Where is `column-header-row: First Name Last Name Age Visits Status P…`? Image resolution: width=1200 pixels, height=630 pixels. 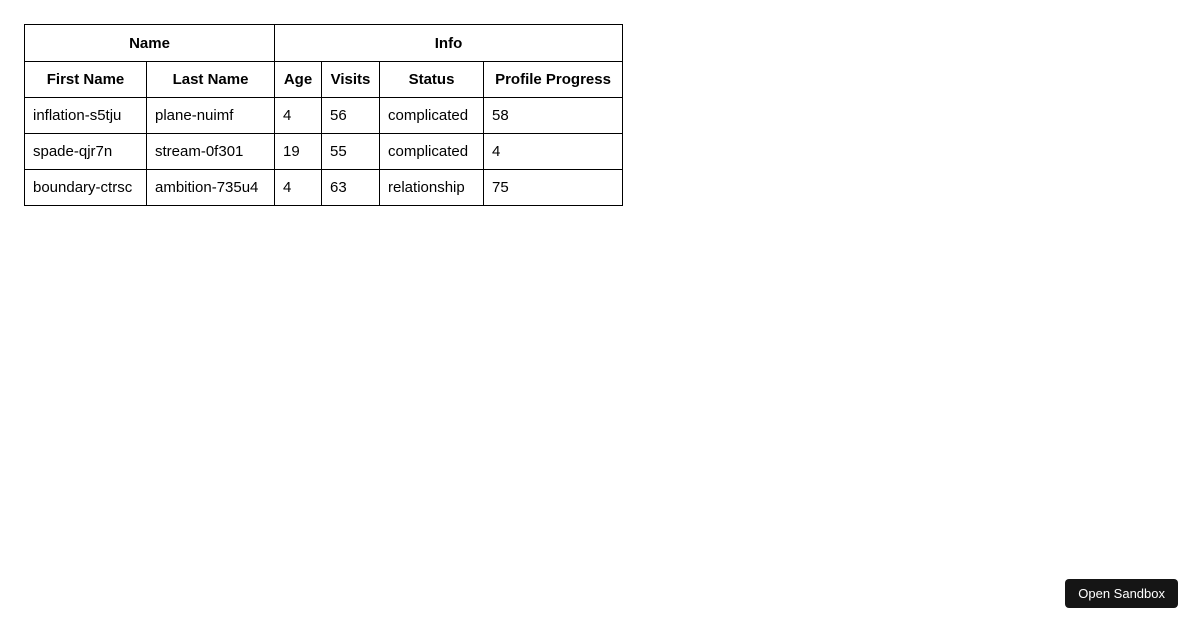 column-header-row: First Name Last Name Age Visits Status P… is located at coordinates (324, 79).